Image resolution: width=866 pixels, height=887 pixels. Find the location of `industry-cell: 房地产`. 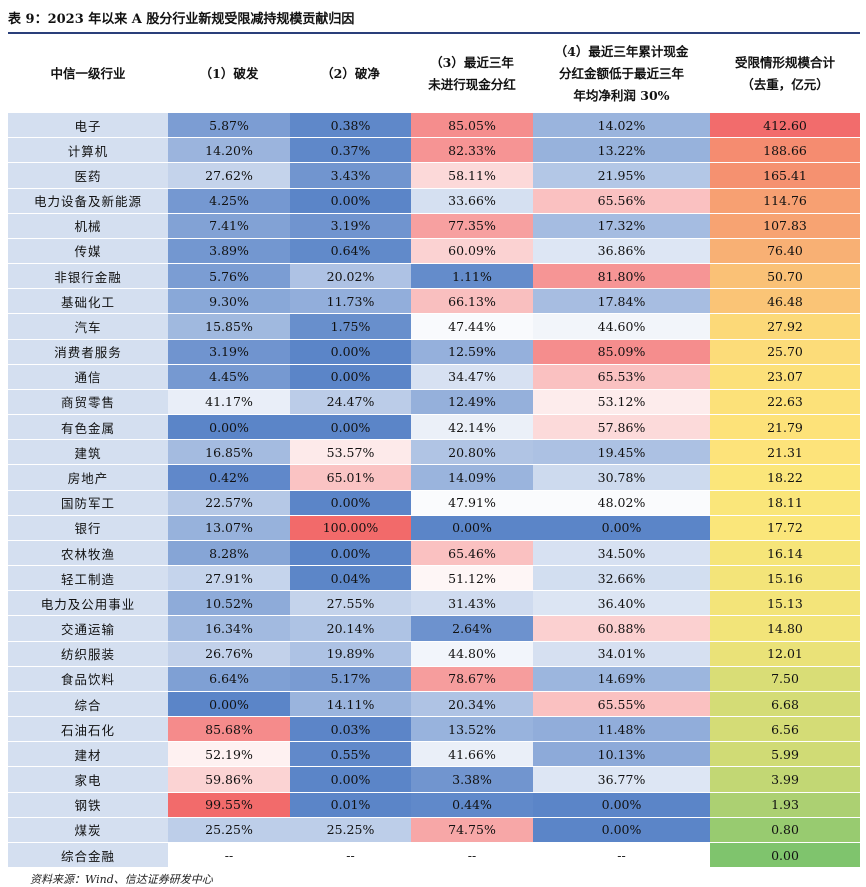

industry-cell: 房地产 is located at coordinates (88, 478).